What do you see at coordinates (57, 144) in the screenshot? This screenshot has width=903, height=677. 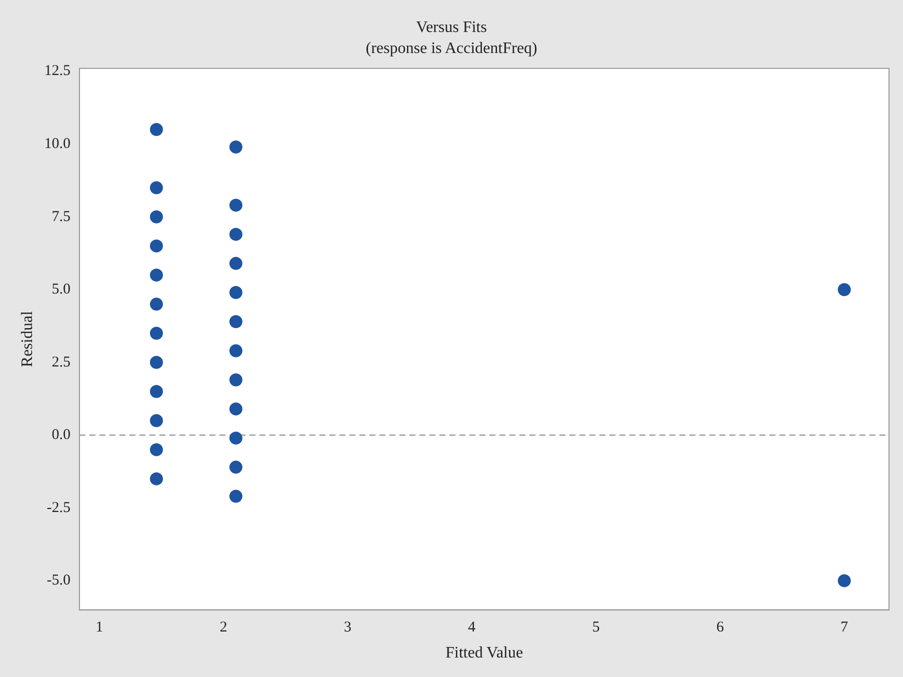 I see `y-tick-label: 10.0` at bounding box center [57, 144].